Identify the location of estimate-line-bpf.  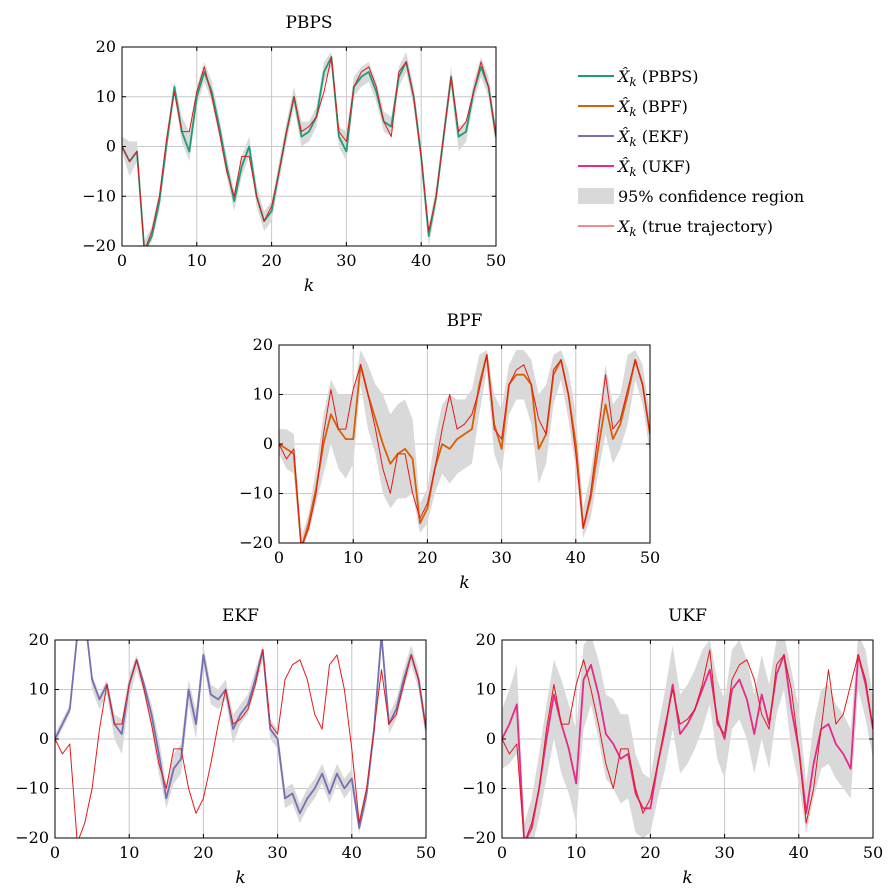
(464, 448).